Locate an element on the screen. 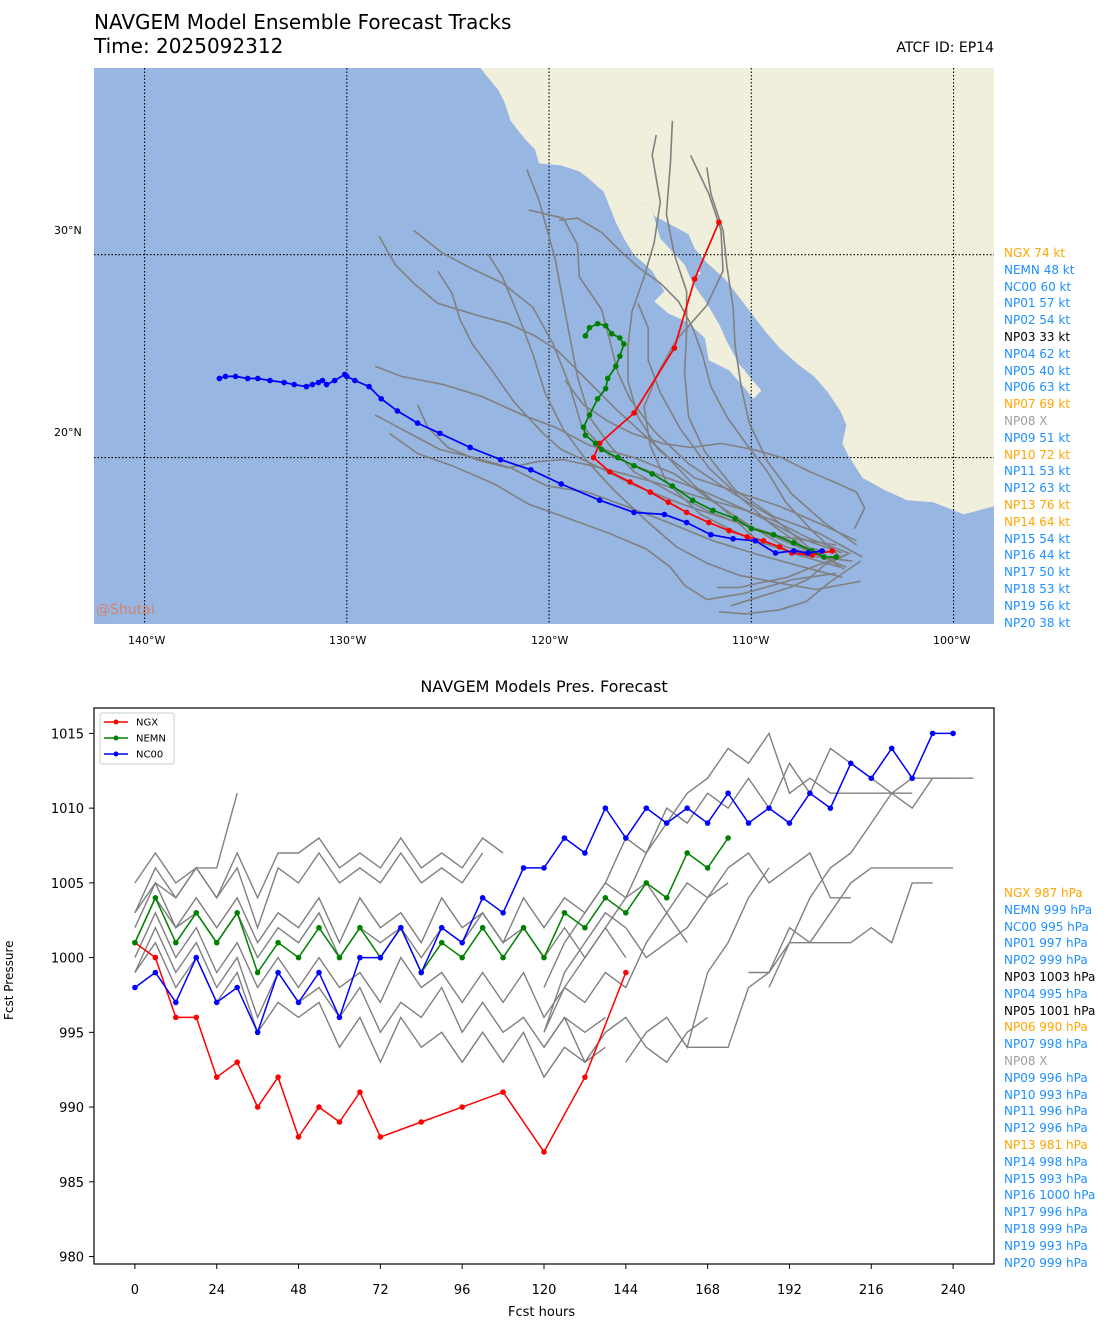  pressure-label-14: NP12 996 hPa is located at coordinates (1046, 1128).